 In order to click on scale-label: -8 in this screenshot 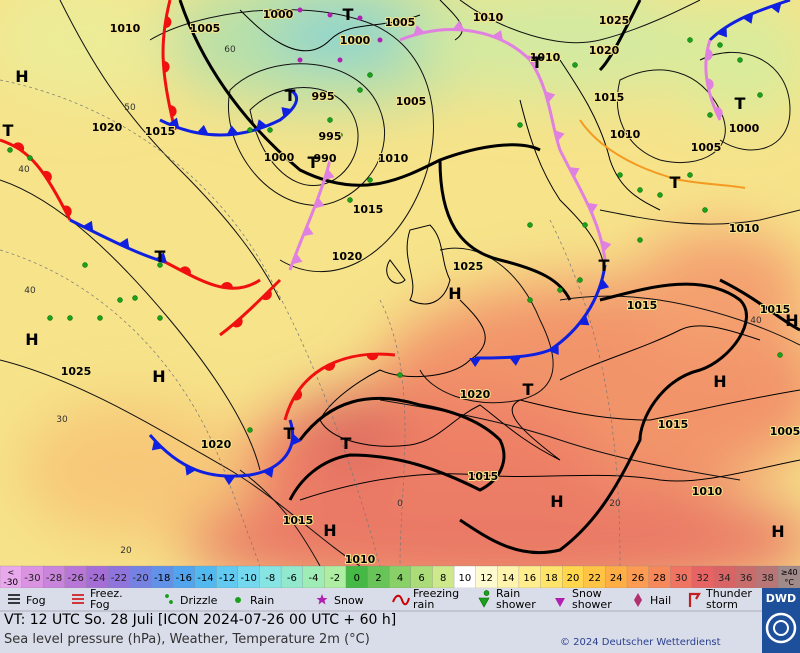, I will do `click(270, 578)`.